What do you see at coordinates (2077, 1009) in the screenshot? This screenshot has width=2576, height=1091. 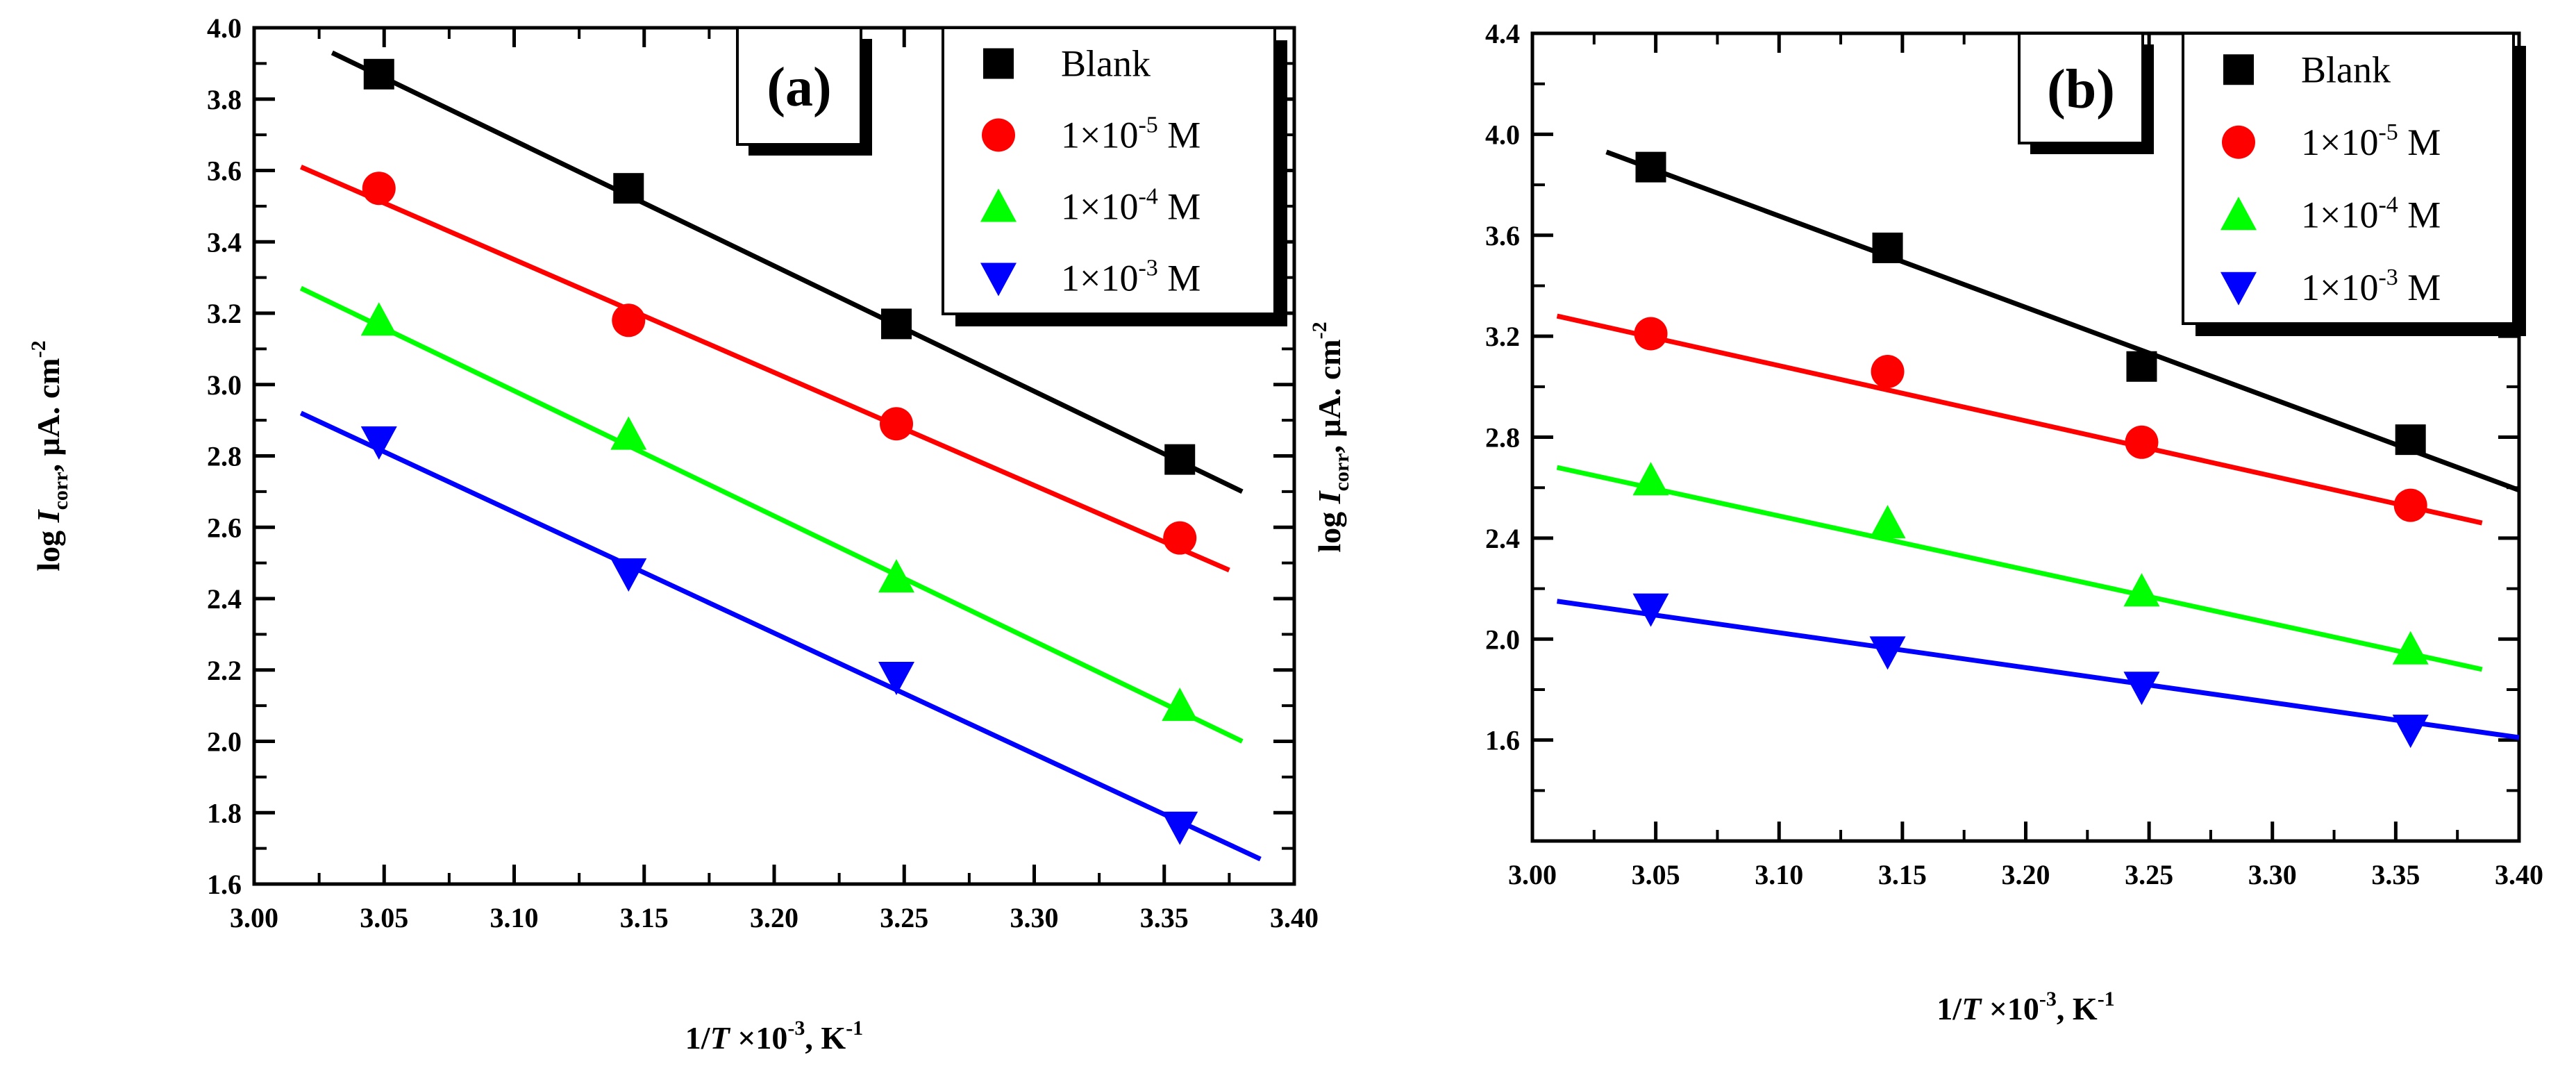 I see `x-title-part: , K` at bounding box center [2077, 1009].